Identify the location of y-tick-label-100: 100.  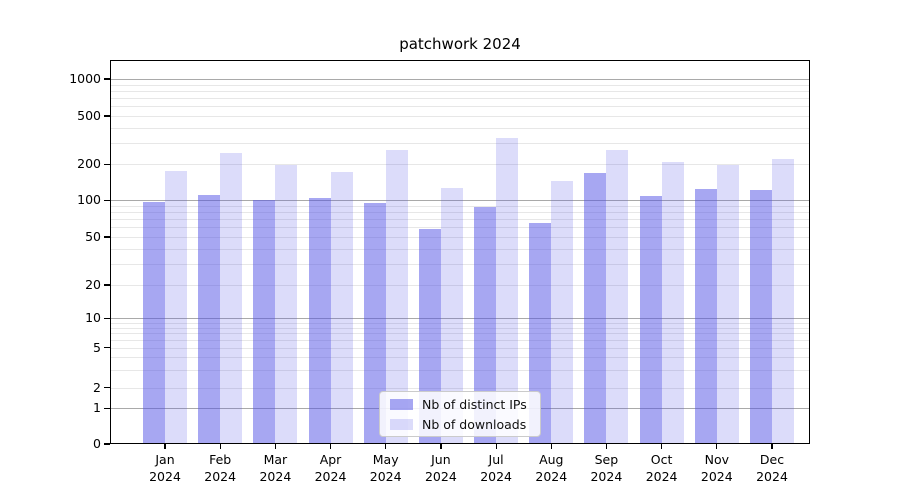
(89, 200).